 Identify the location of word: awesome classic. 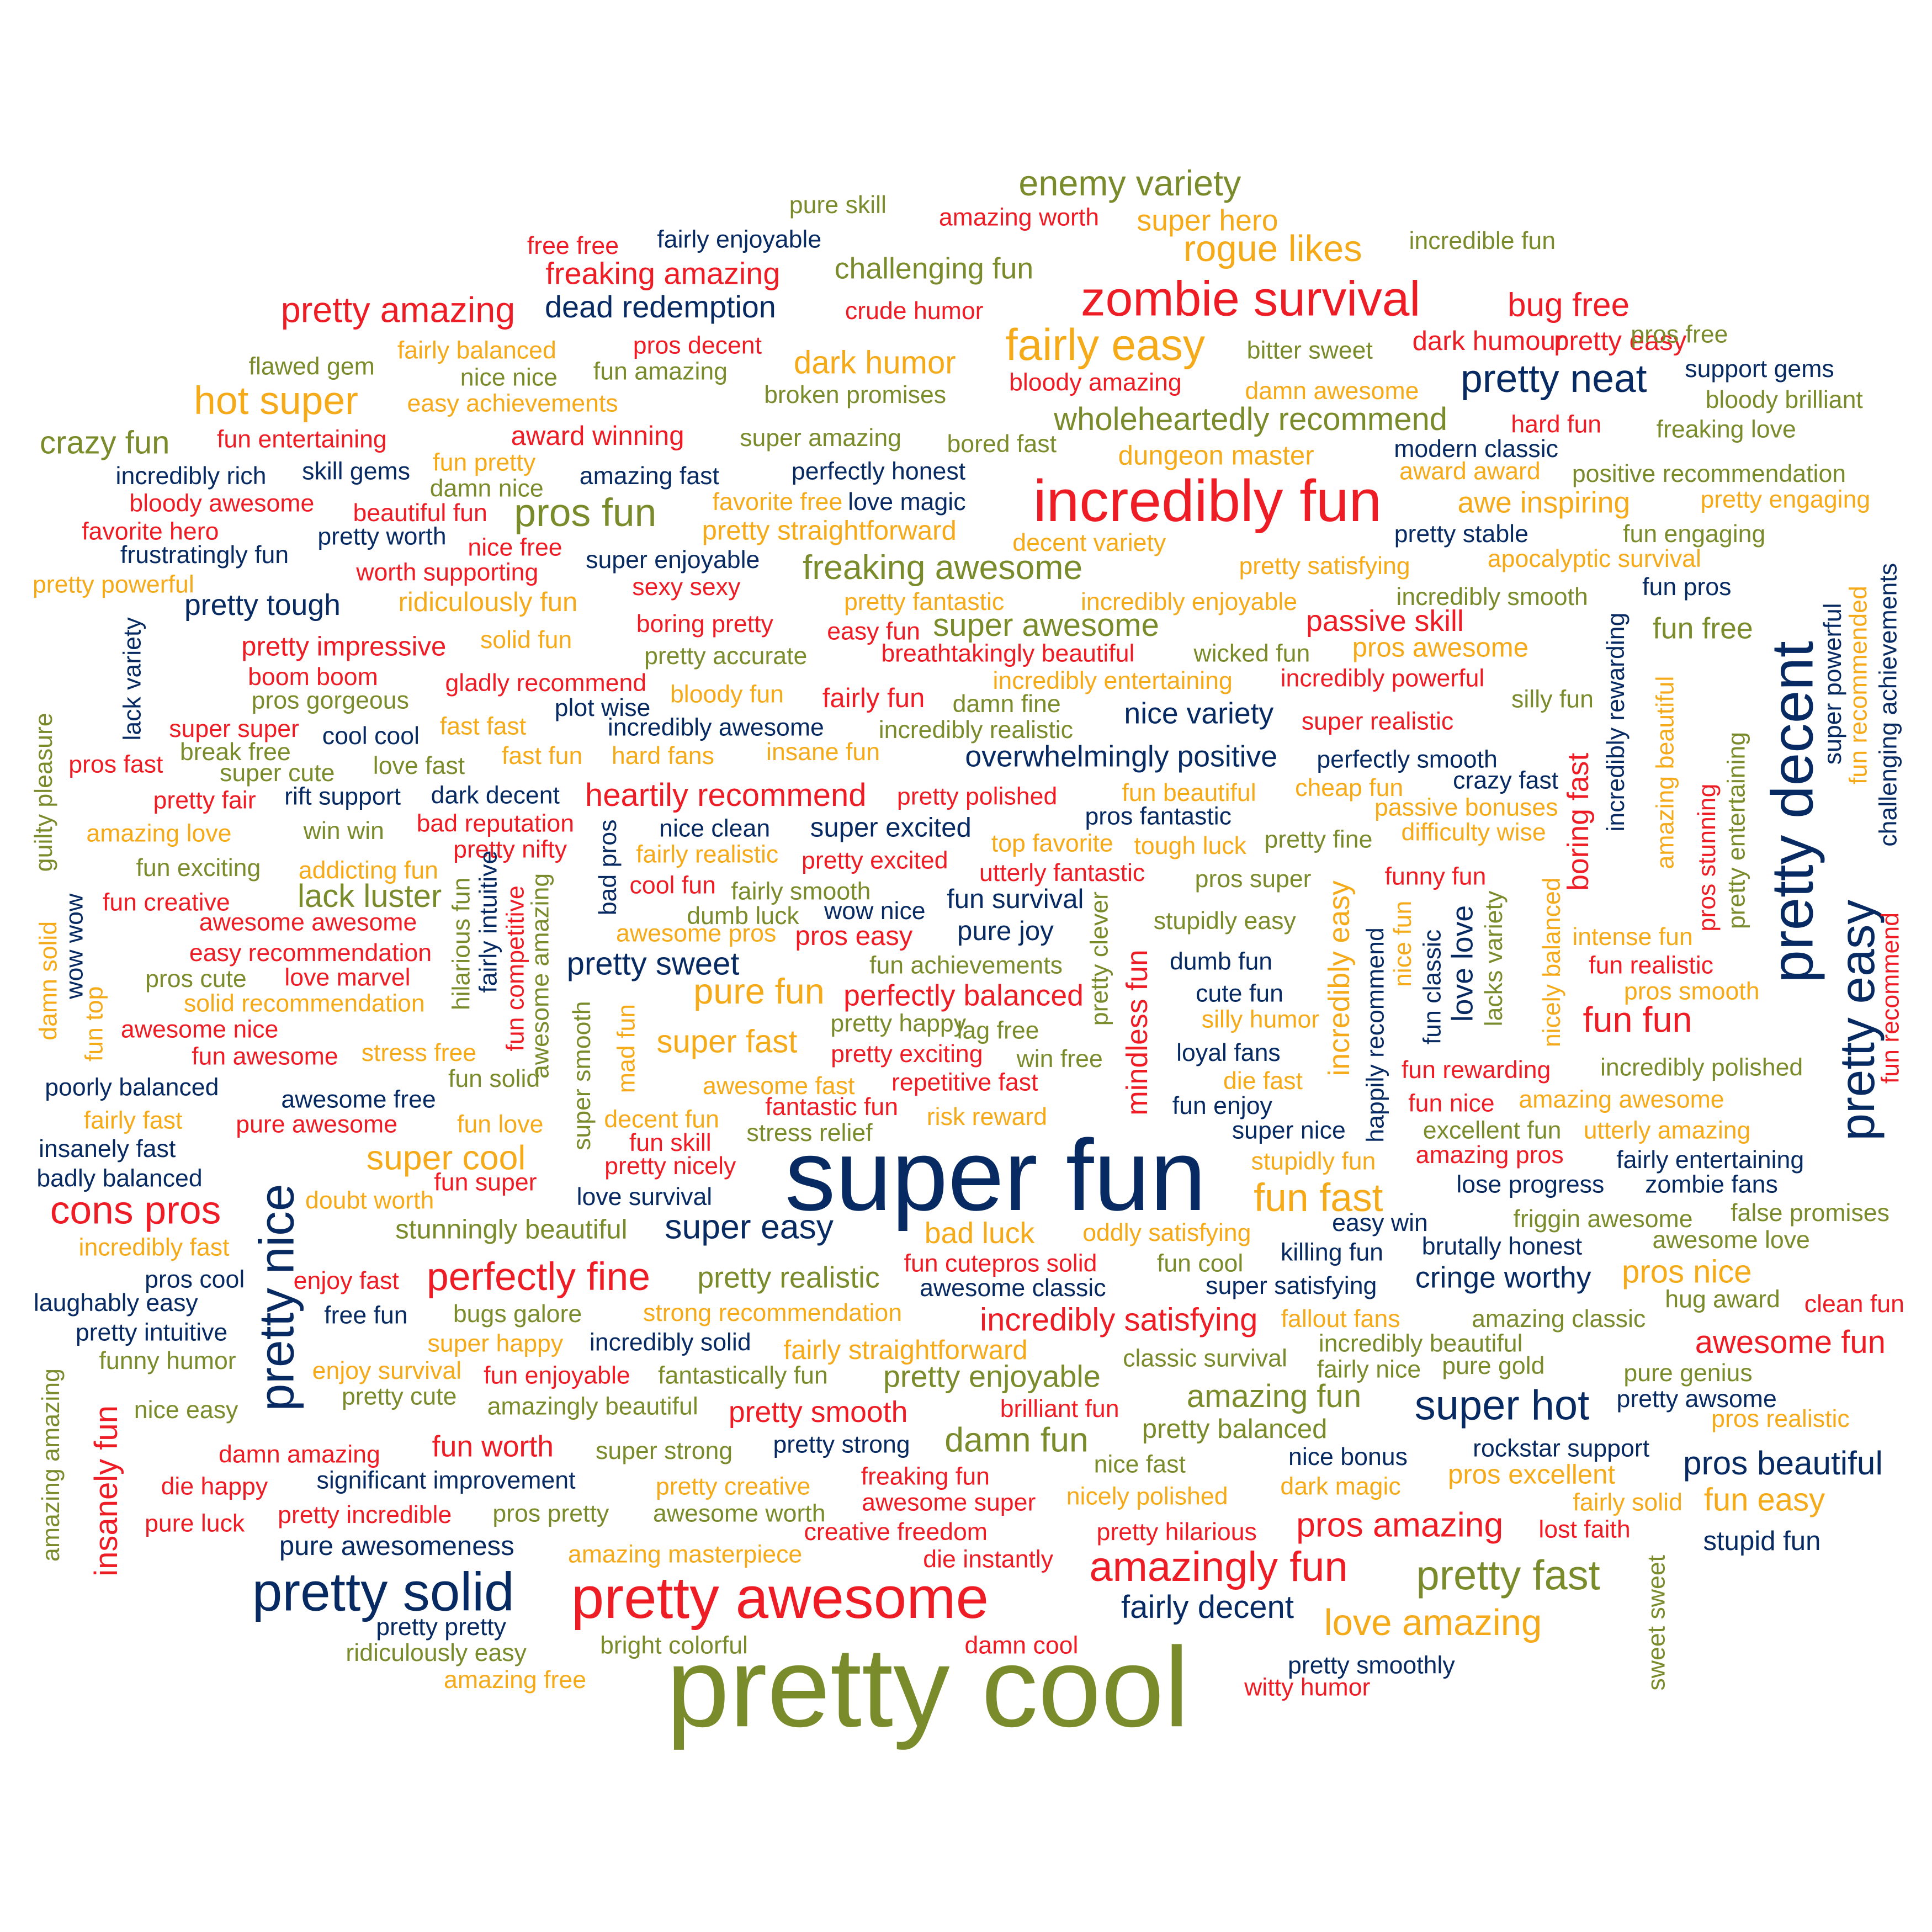
(1013, 1289).